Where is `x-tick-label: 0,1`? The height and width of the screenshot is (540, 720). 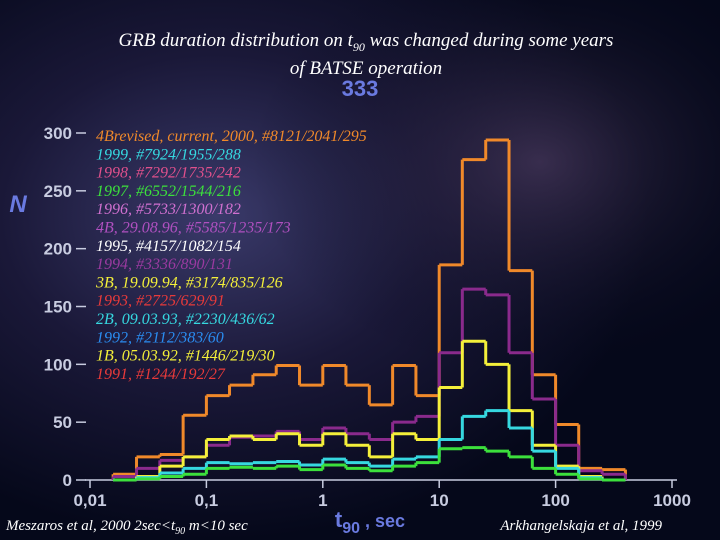 x-tick-label: 0,1 is located at coordinates (207, 500).